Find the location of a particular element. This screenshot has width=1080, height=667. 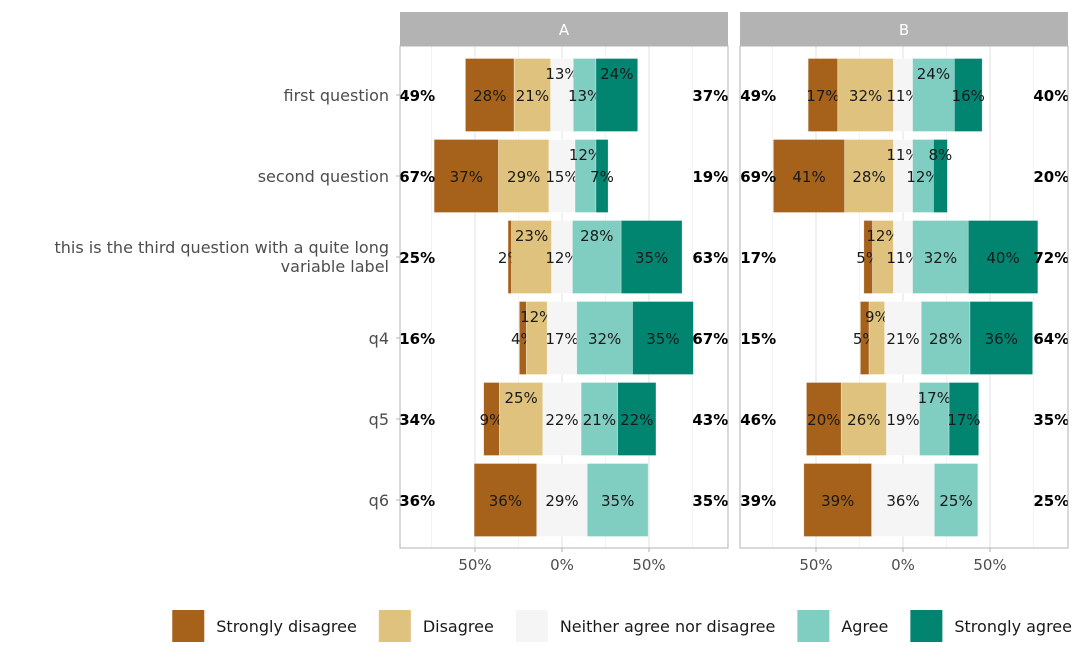

bar-segment-label: 7% is located at coordinates (602, 177).